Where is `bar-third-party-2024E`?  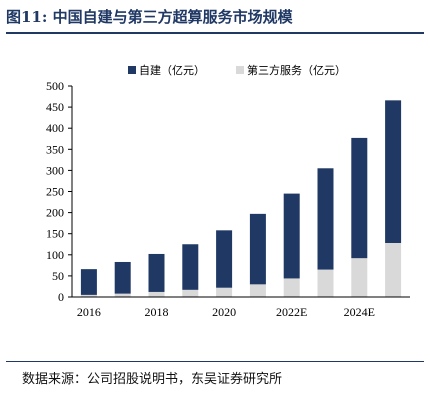
bar-third-party-2024E is located at coordinates (359, 277).